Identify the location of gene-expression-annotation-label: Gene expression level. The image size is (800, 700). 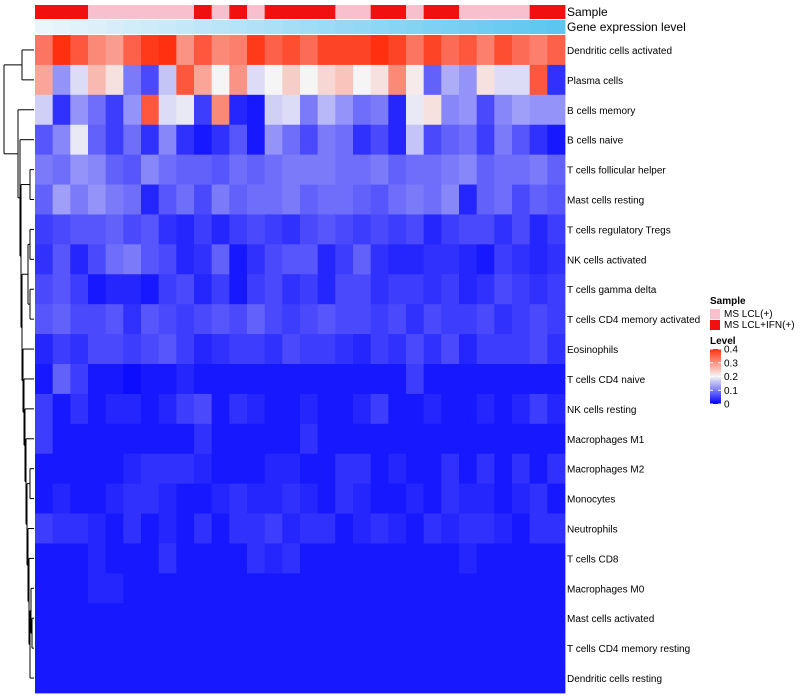
(626, 27).